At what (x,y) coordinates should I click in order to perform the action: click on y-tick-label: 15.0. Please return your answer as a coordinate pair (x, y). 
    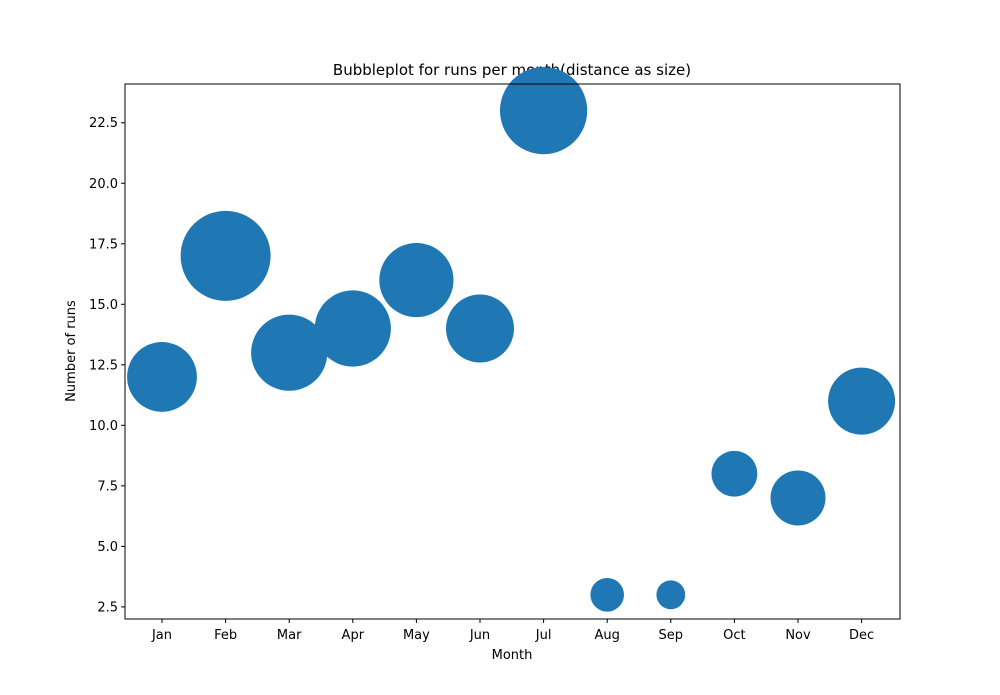
    Looking at the image, I should click on (103, 305).